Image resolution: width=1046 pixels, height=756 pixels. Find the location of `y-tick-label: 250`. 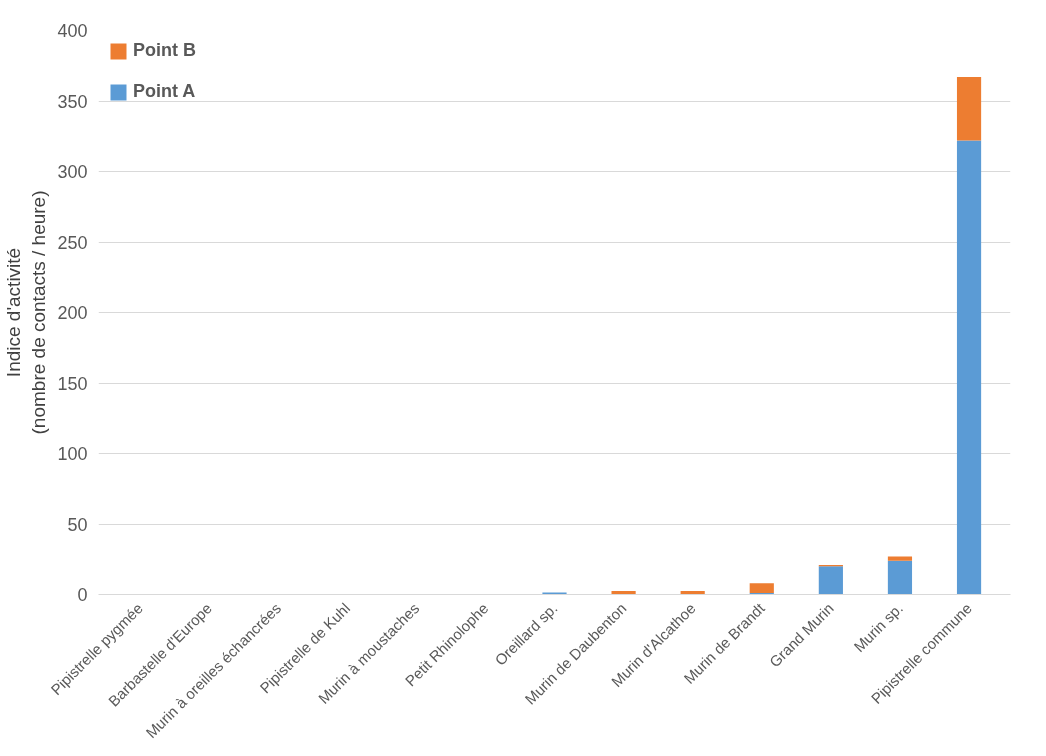

y-tick-label: 250 is located at coordinates (72, 242).